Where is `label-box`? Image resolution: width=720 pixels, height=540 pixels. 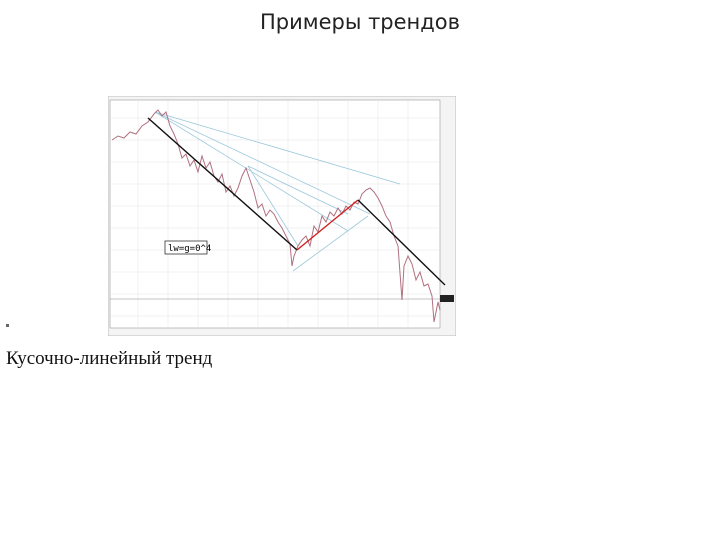 label-box is located at coordinates (186, 247).